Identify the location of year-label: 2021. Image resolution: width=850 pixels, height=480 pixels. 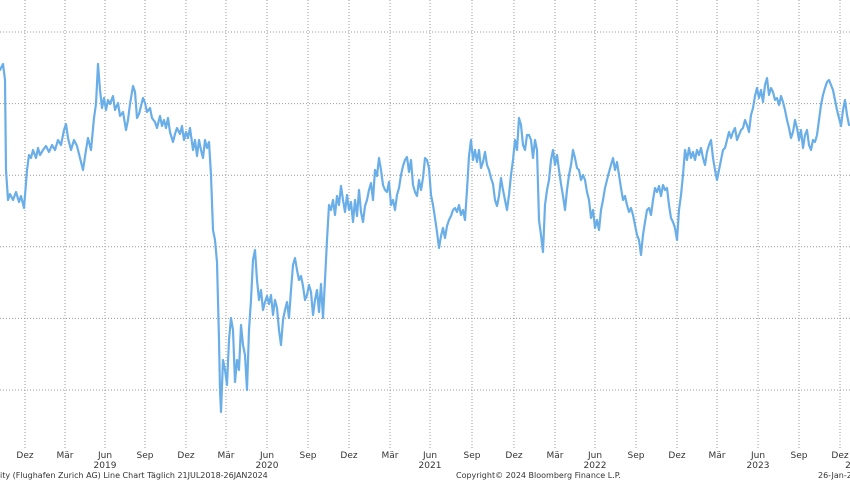
(430, 466).